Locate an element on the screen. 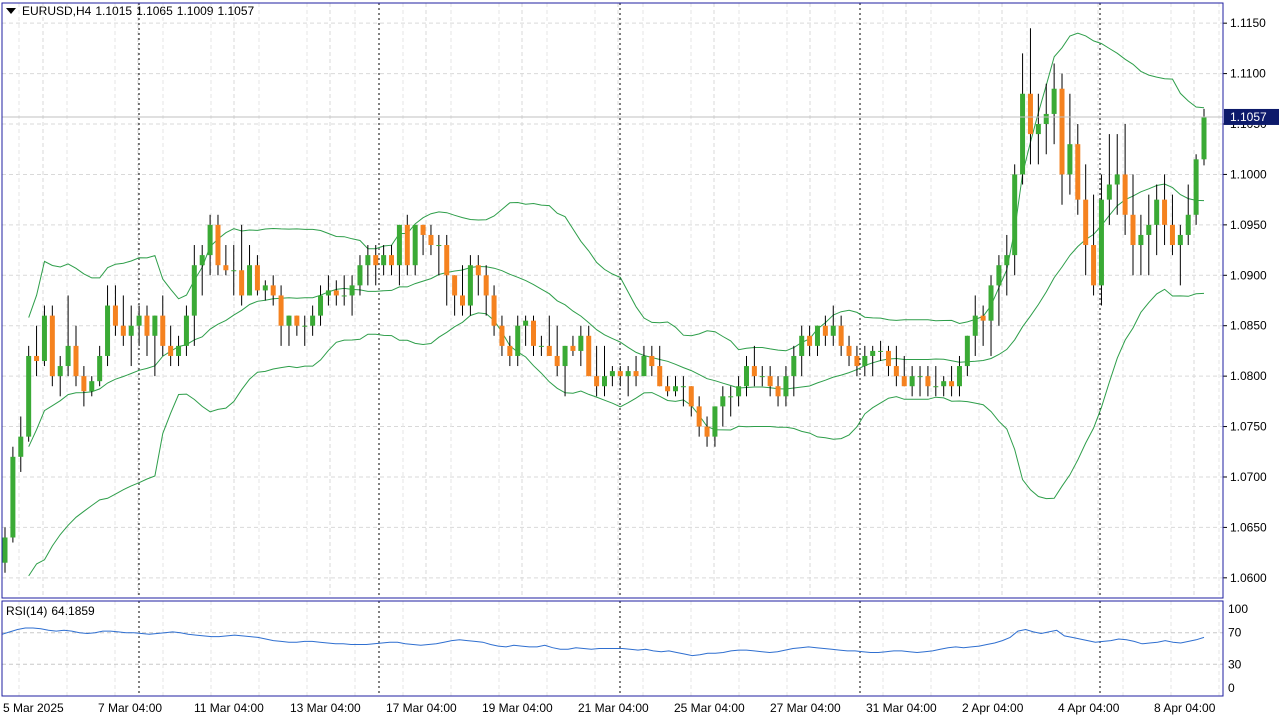 The height and width of the screenshot is (720, 1280). collapse-triangle-icon is located at coordinates (11, 11).